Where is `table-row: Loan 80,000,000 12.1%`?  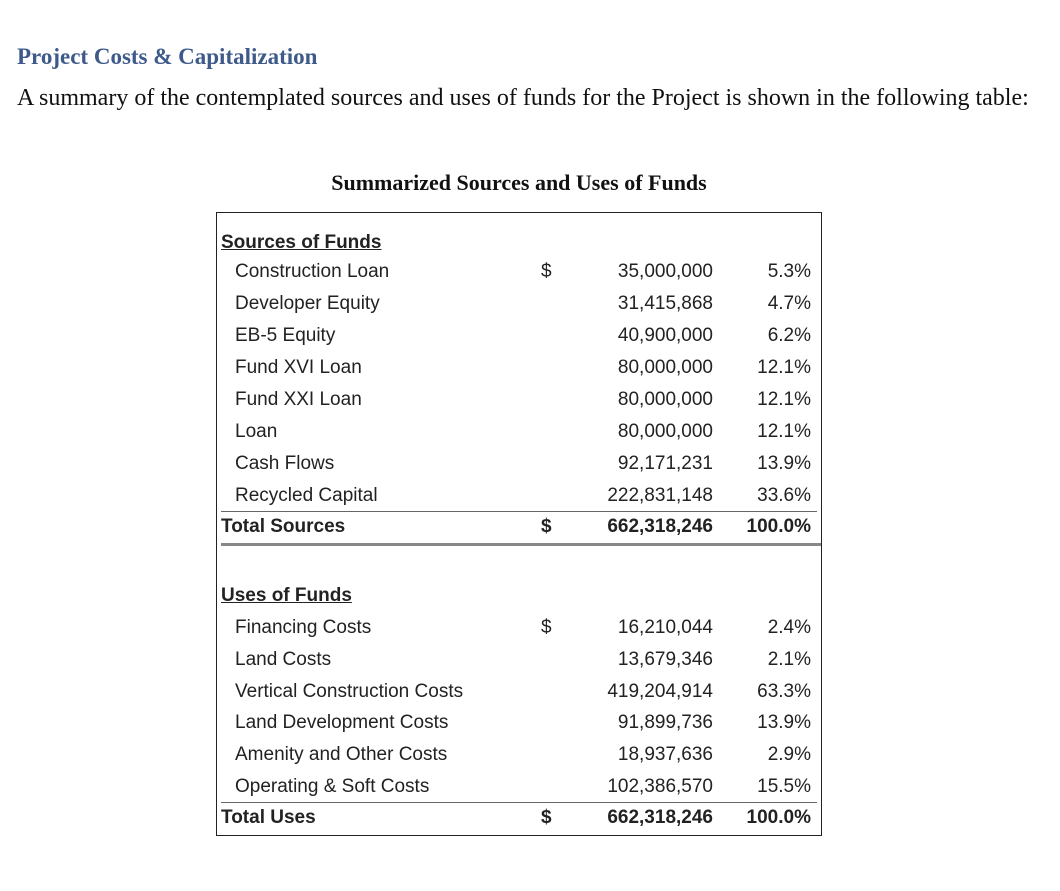
table-row: Loan 80,000,000 12.1% is located at coordinates (519, 433).